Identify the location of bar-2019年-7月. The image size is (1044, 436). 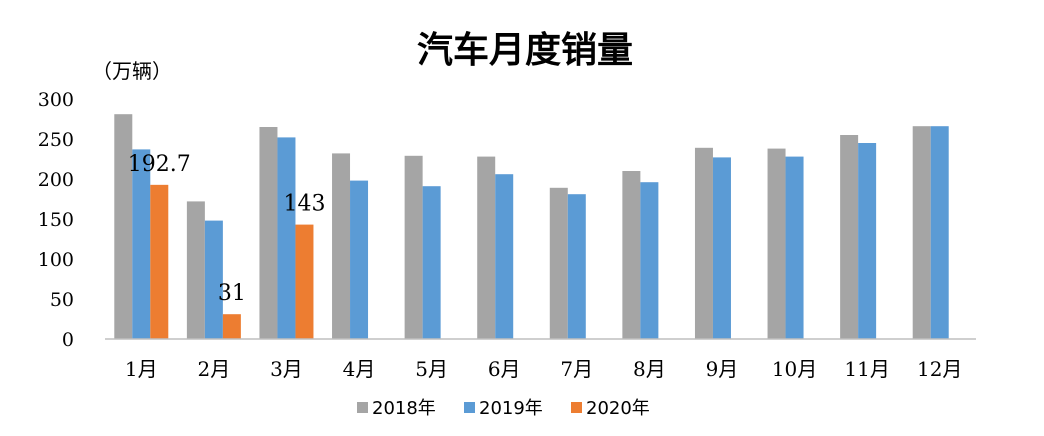
(576, 266).